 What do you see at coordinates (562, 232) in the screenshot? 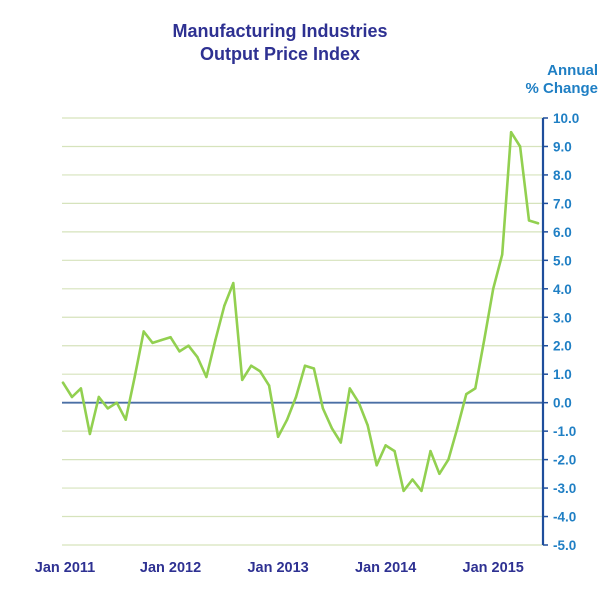
I see `y-tick-label: 6.0` at bounding box center [562, 232].